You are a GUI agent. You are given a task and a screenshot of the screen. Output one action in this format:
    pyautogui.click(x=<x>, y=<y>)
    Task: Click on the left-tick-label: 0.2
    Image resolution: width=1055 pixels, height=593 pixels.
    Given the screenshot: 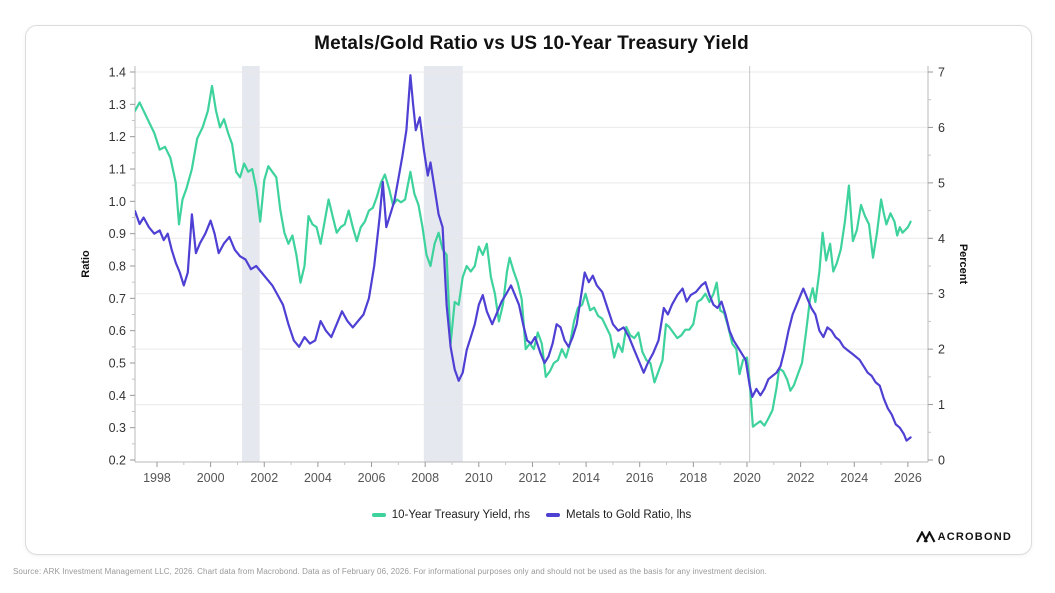 What is the action you would take?
    pyautogui.click(x=117, y=461)
    